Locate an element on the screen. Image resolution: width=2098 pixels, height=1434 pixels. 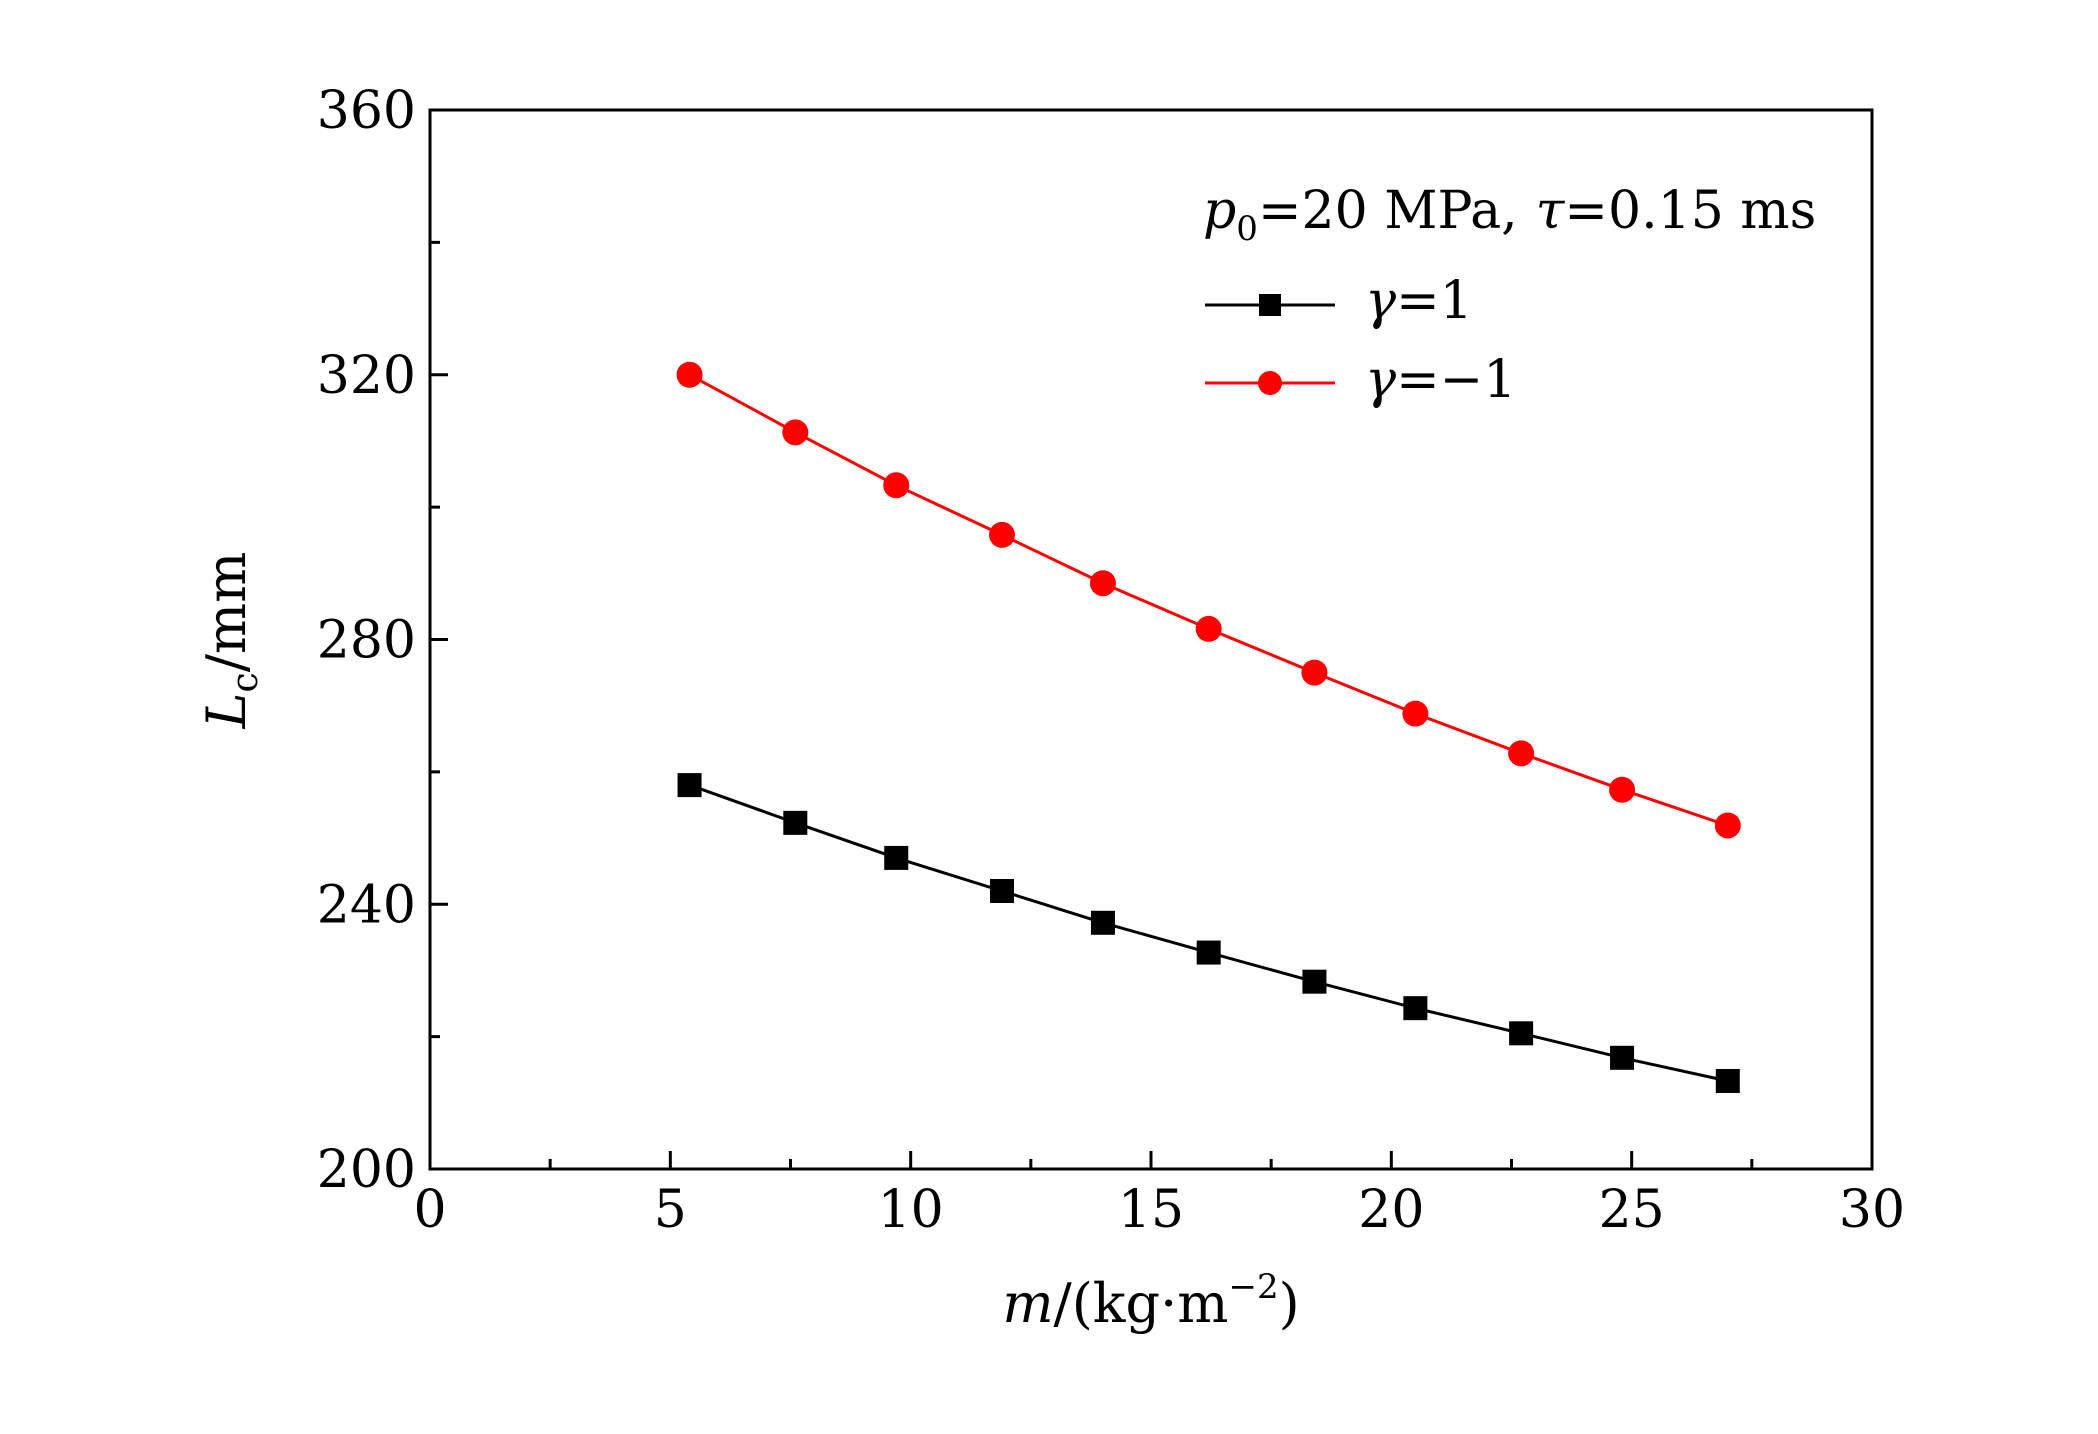
y-axis-label: Lc/mm is located at coordinates (230, 641).